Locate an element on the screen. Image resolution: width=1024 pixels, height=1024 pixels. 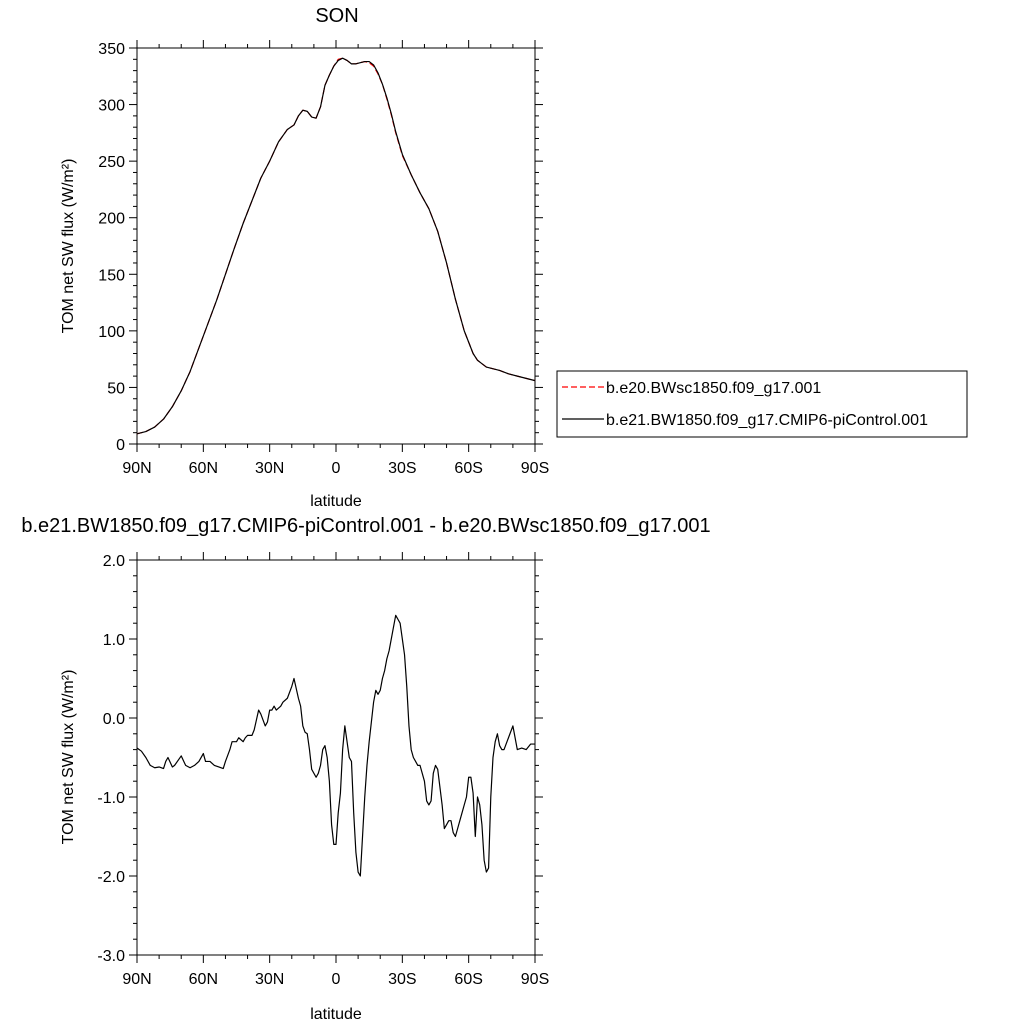
top-panel-x-tick-label: 0 is located at coordinates (336, 468).